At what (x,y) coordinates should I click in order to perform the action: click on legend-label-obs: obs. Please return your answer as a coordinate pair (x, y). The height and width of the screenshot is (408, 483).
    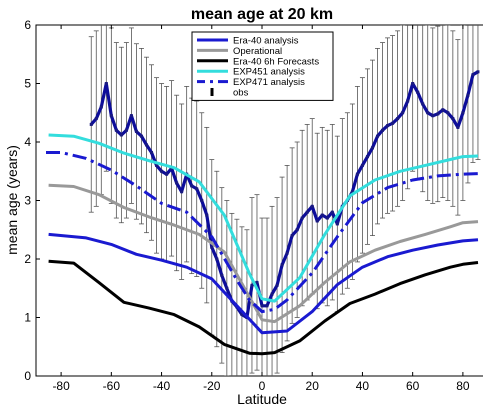
    Looking at the image, I should click on (241, 93).